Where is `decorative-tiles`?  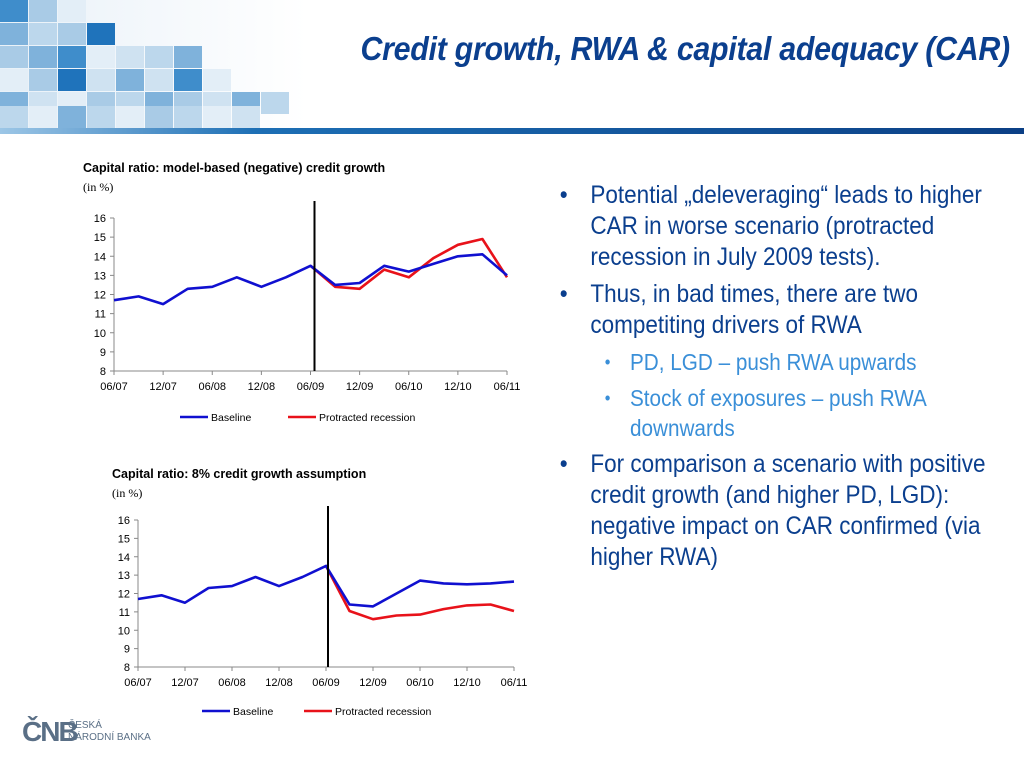 decorative-tiles is located at coordinates (150, 66).